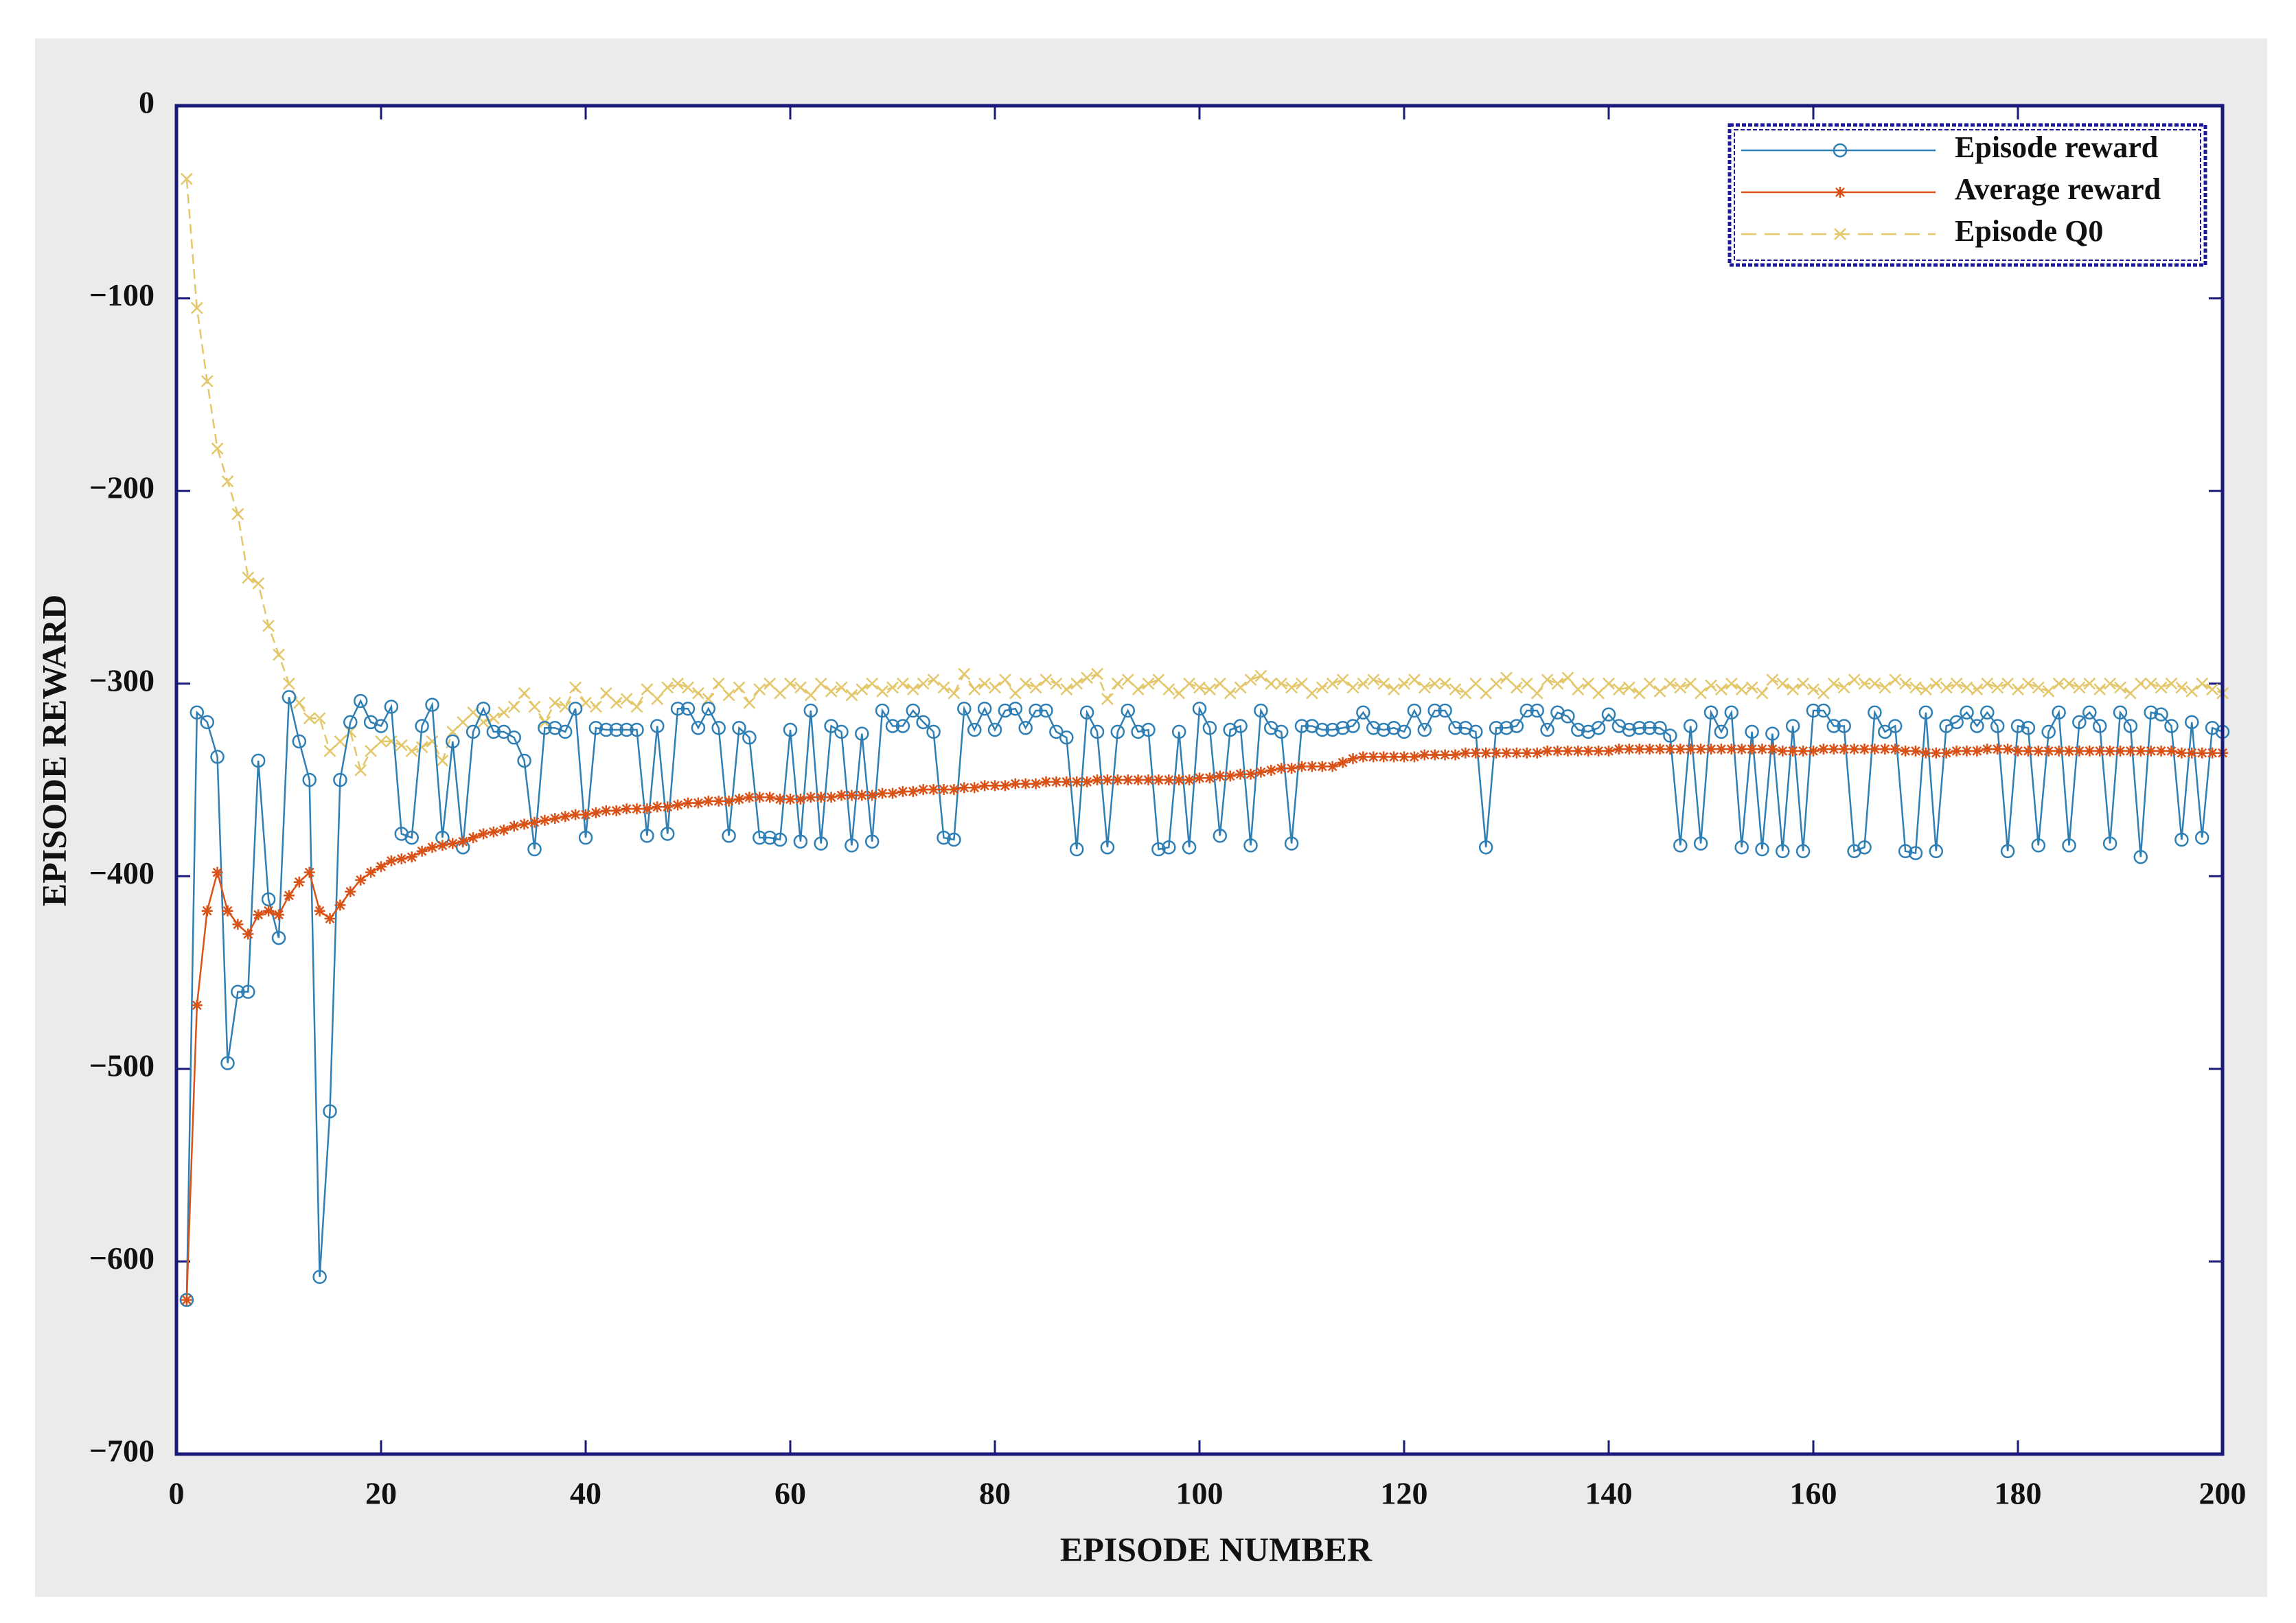  I want to click on y-axis-title: EPISODE REWARD, so click(53, 750).